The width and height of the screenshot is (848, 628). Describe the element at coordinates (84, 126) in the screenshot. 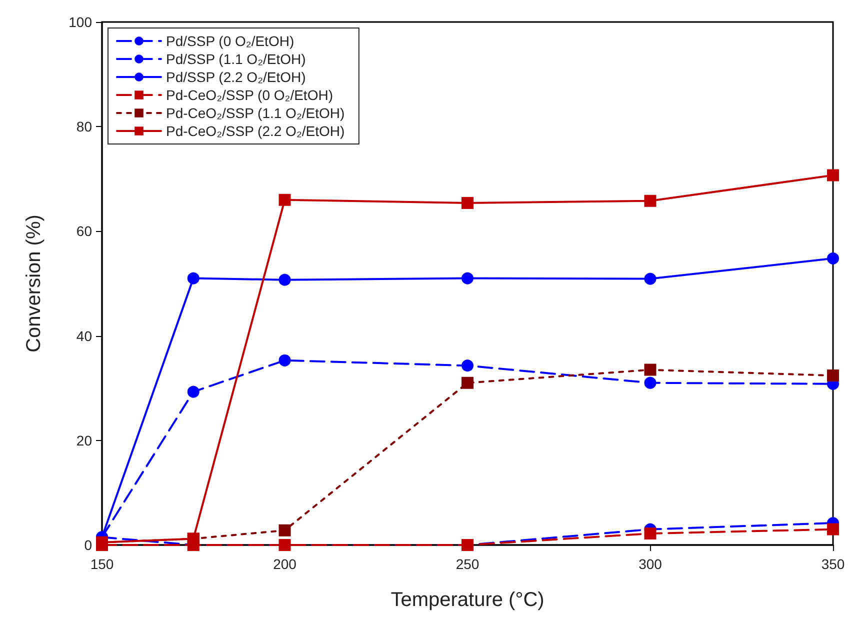

I see `y-tick-label: 80` at that location.